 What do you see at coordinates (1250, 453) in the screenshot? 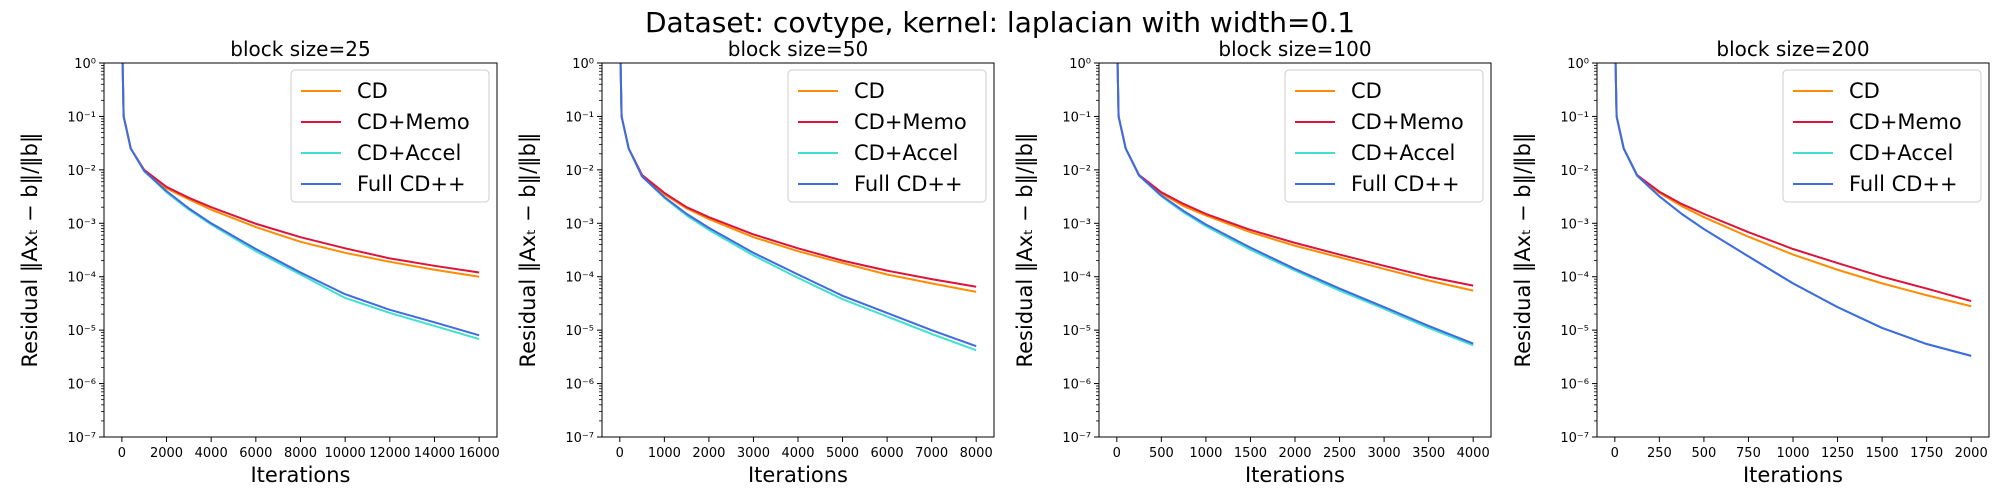
I see `x-tick-label: 1500` at bounding box center [1250, 453].